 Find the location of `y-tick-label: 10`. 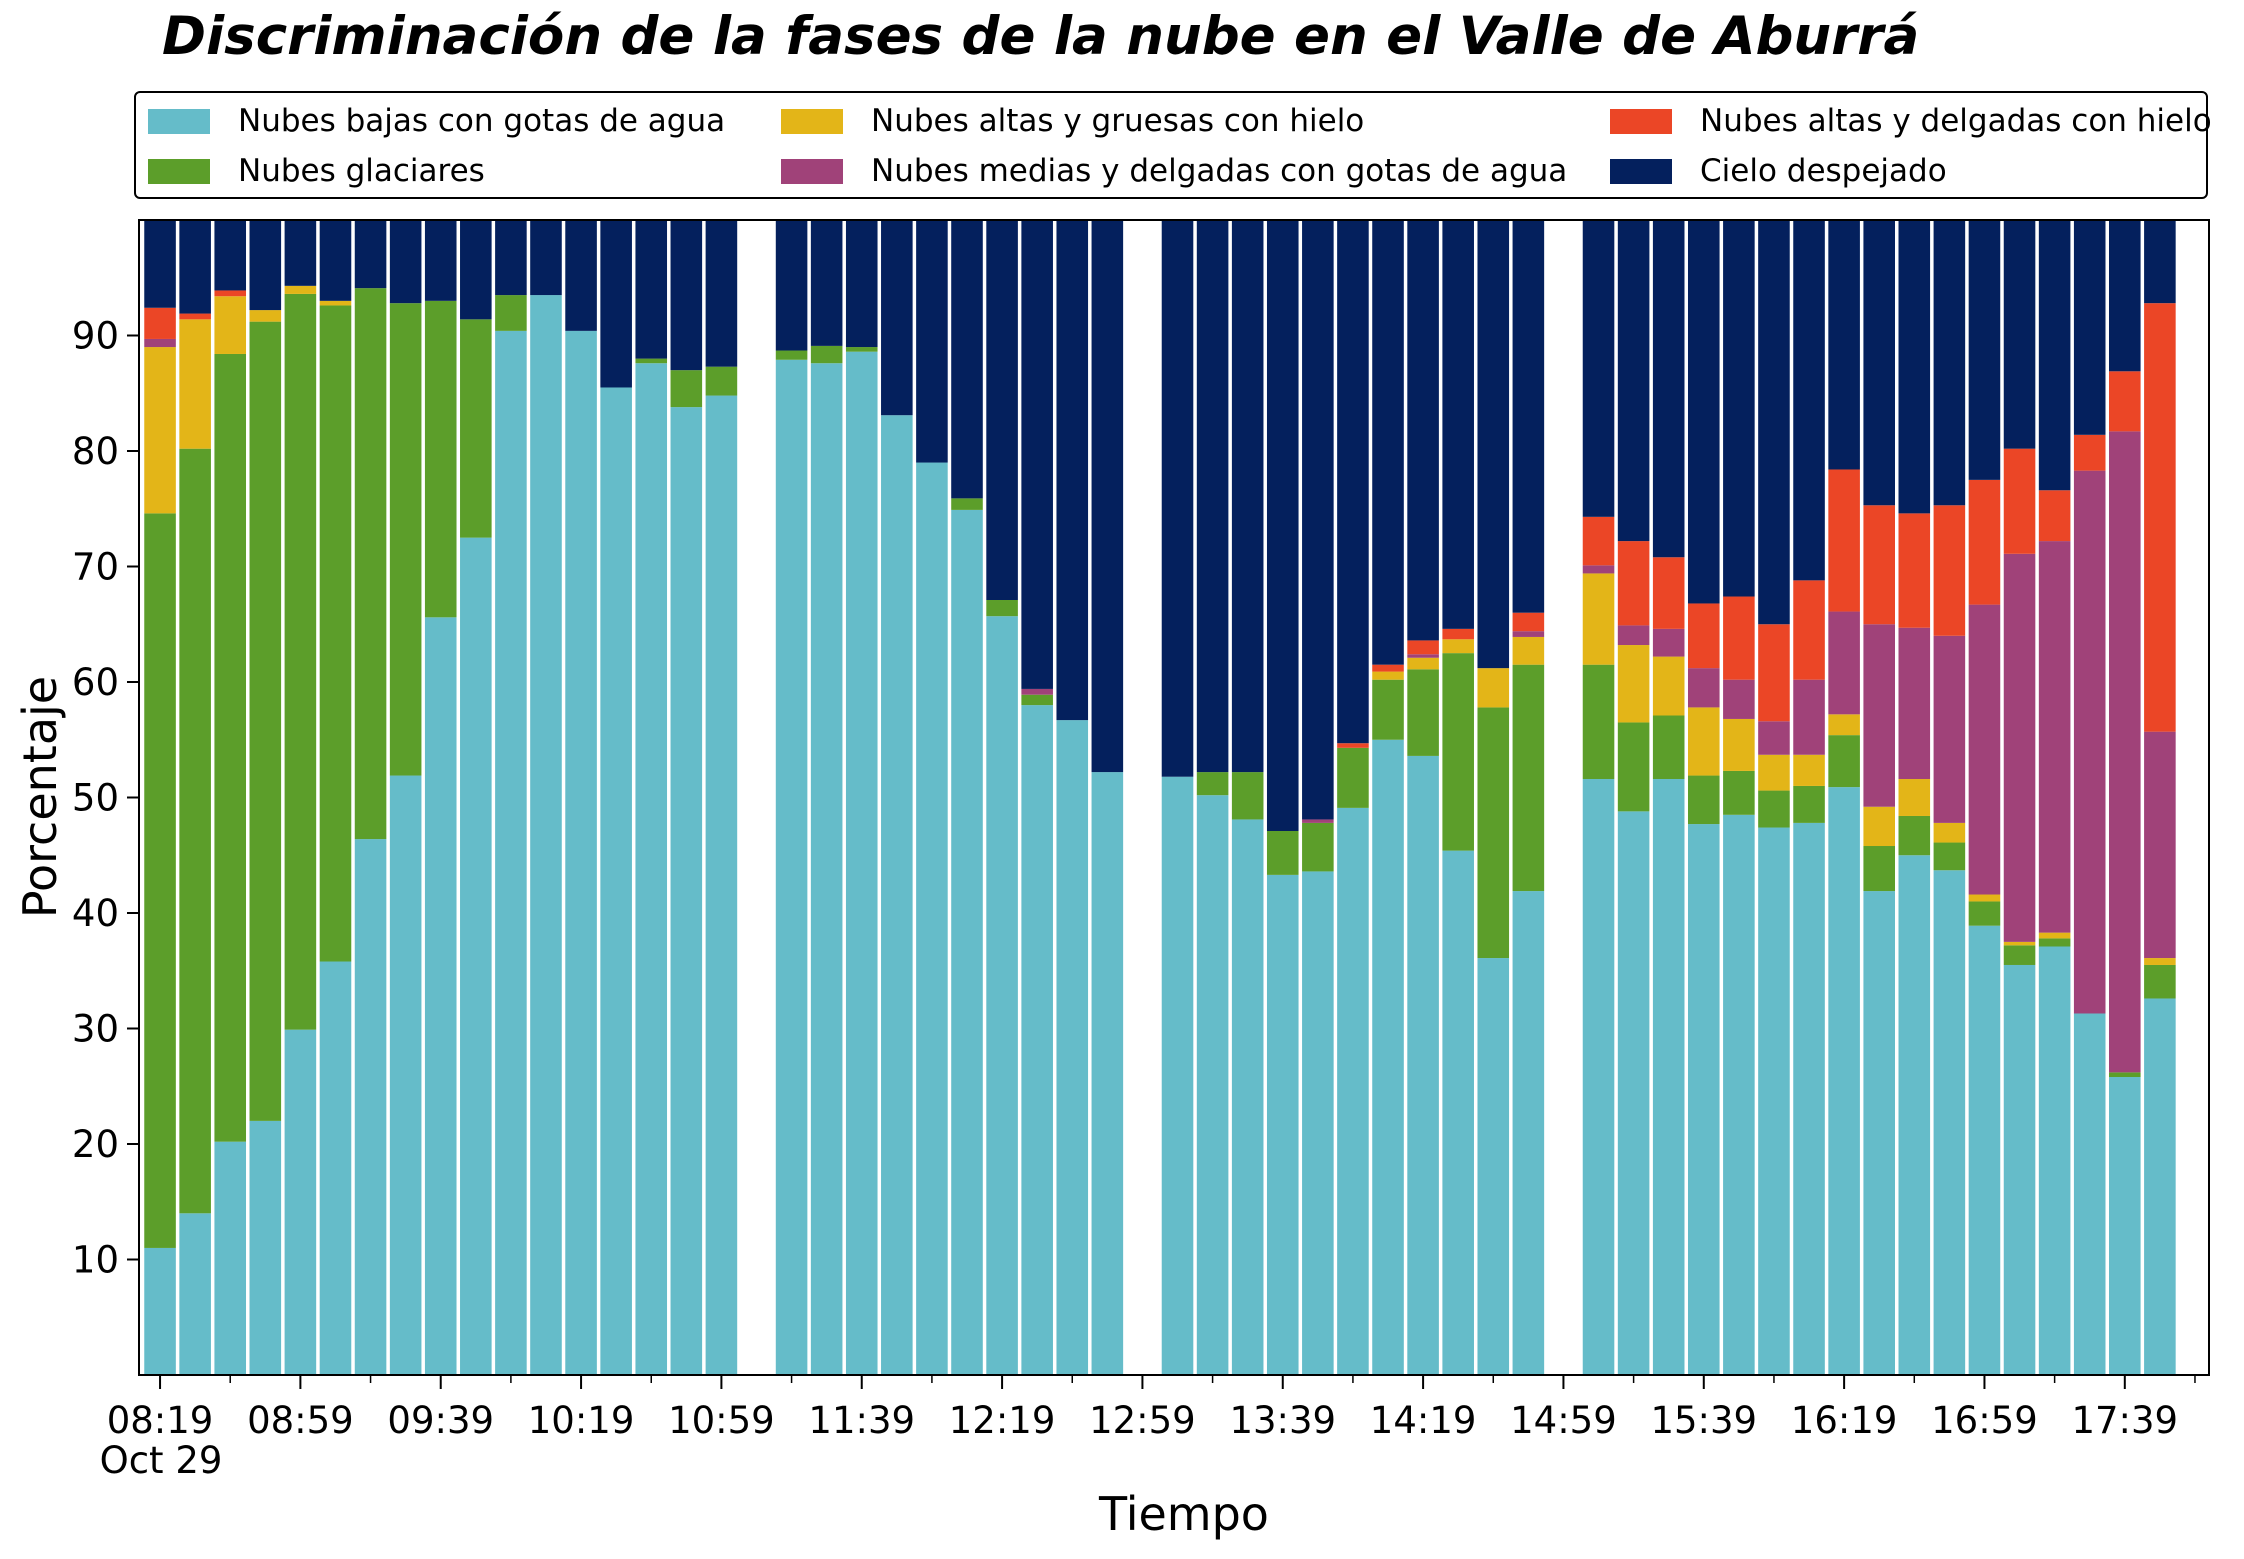

y-tick-label: 10 is located at coordinates (95, 1260).